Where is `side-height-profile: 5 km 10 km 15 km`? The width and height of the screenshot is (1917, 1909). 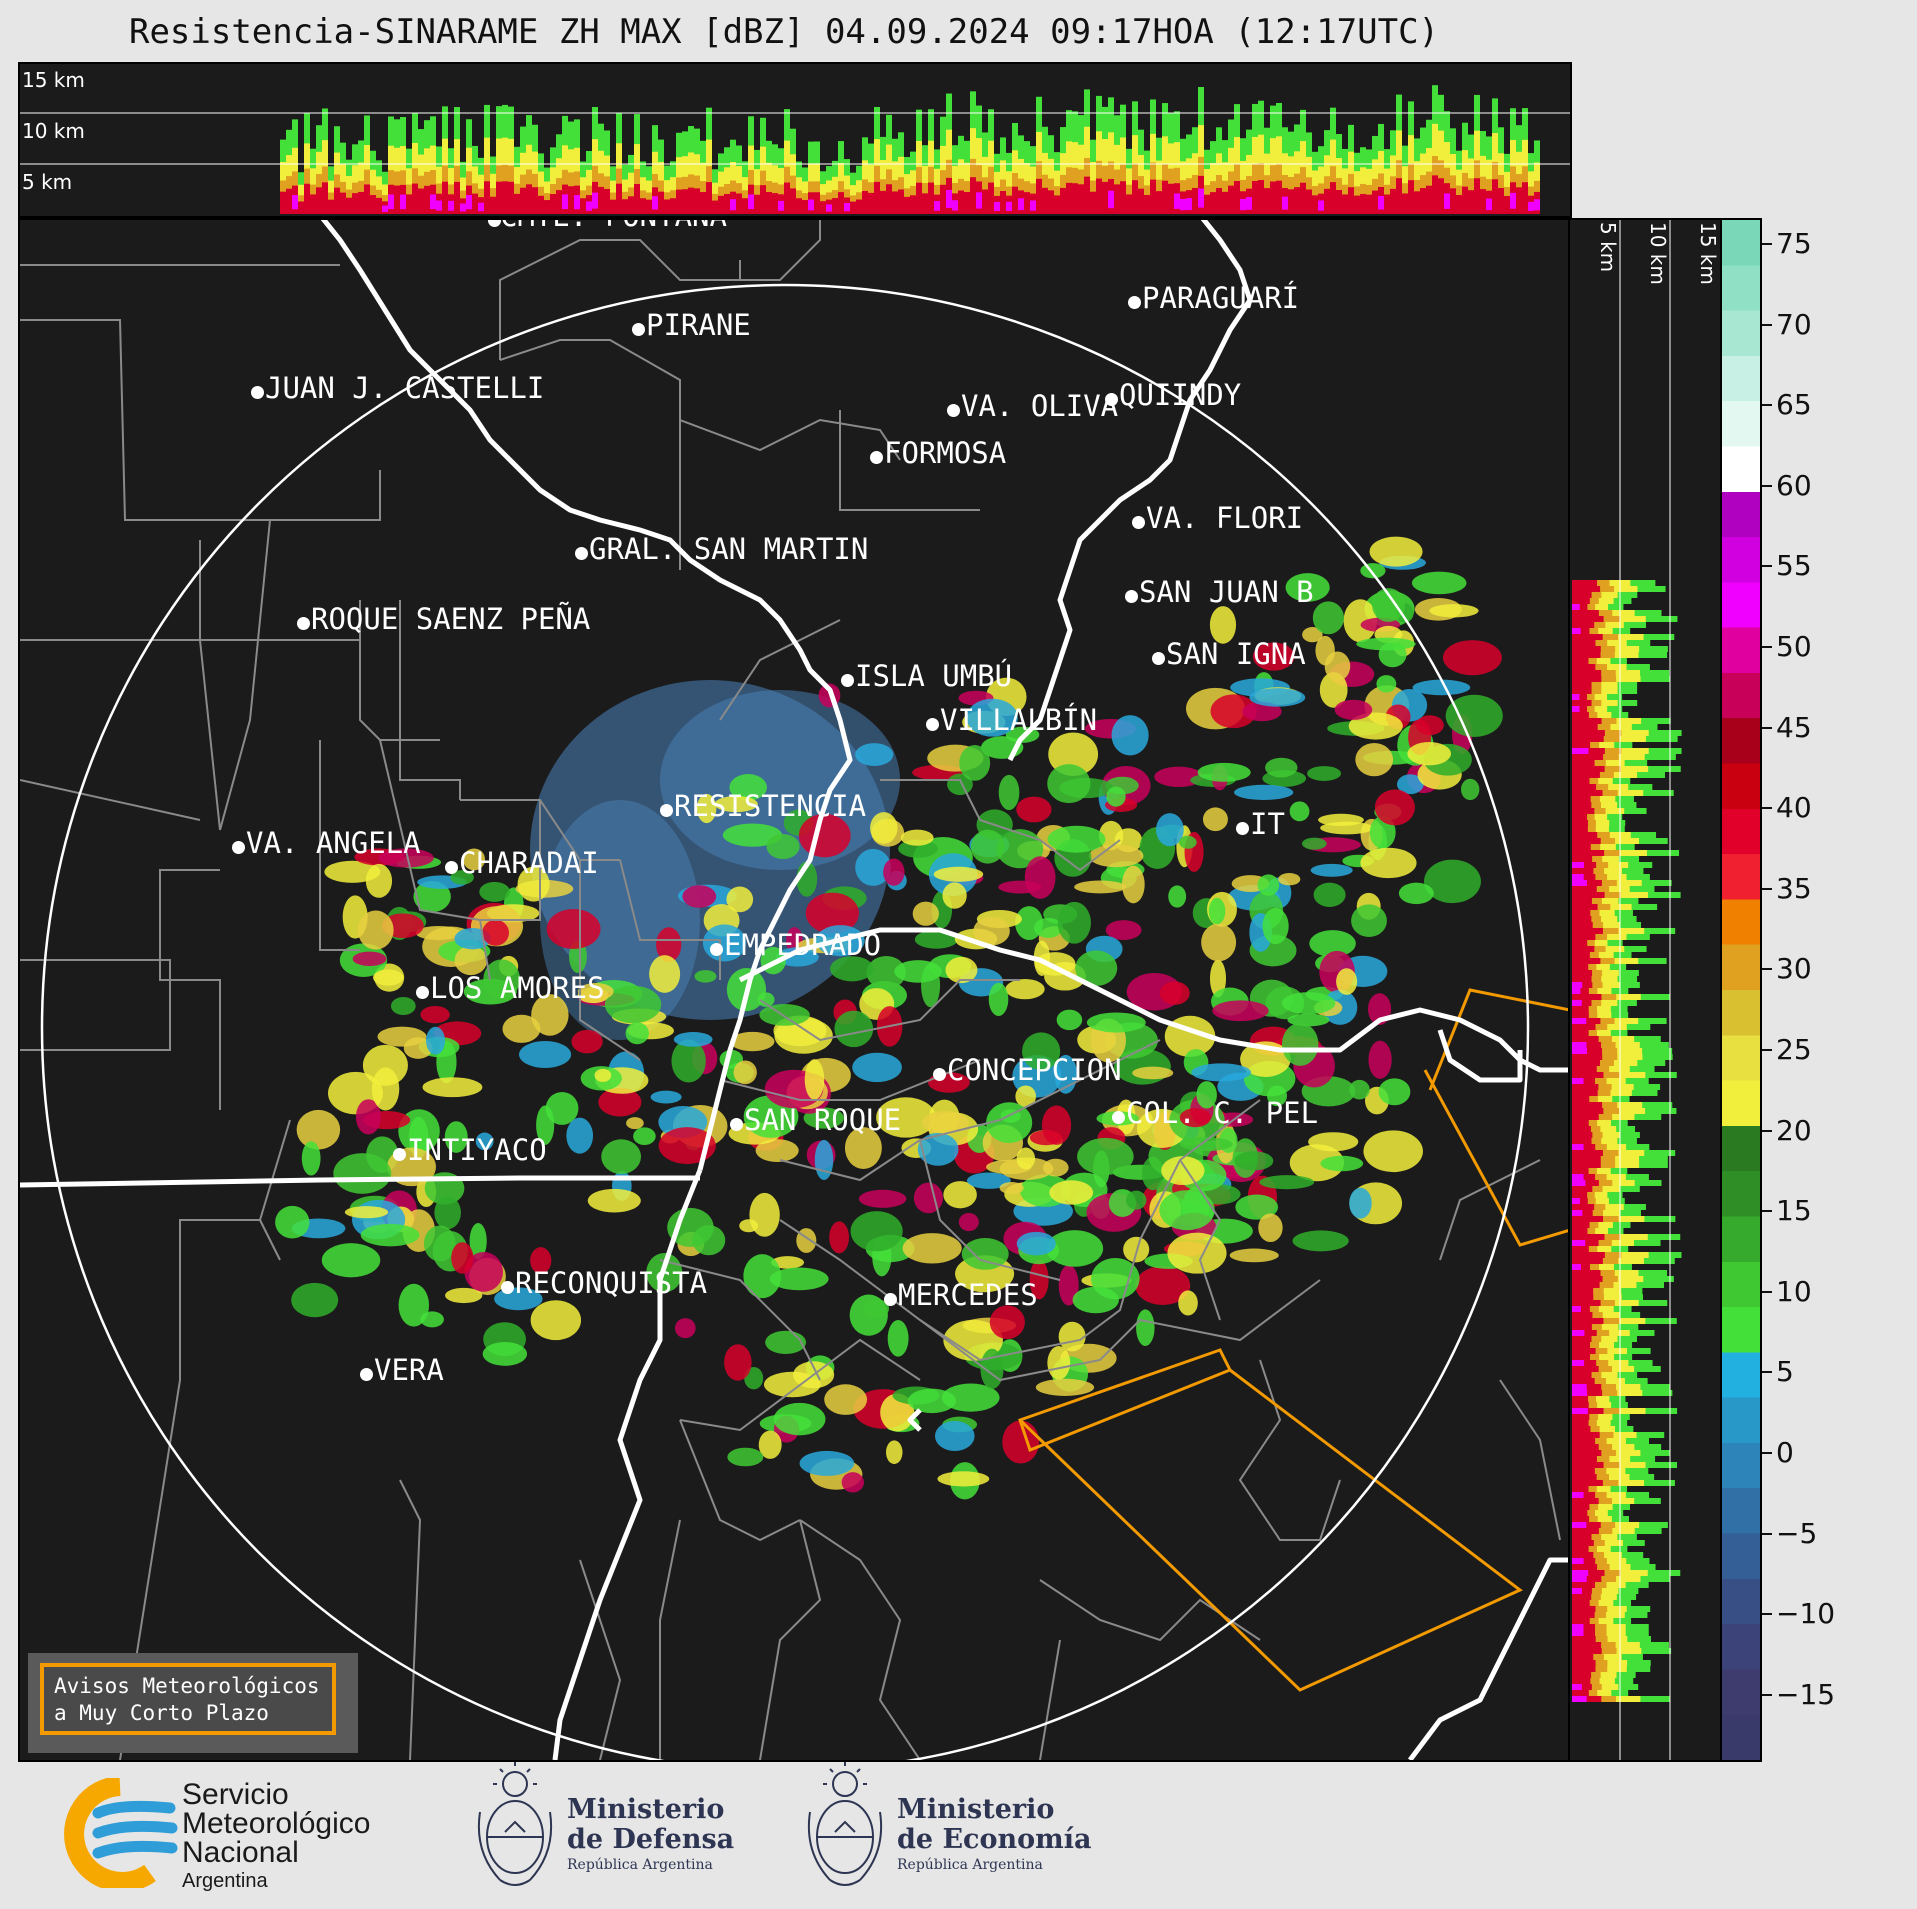 side-height-profile: 5 km 10 km 15 km is located at coordinates (1645, 990).